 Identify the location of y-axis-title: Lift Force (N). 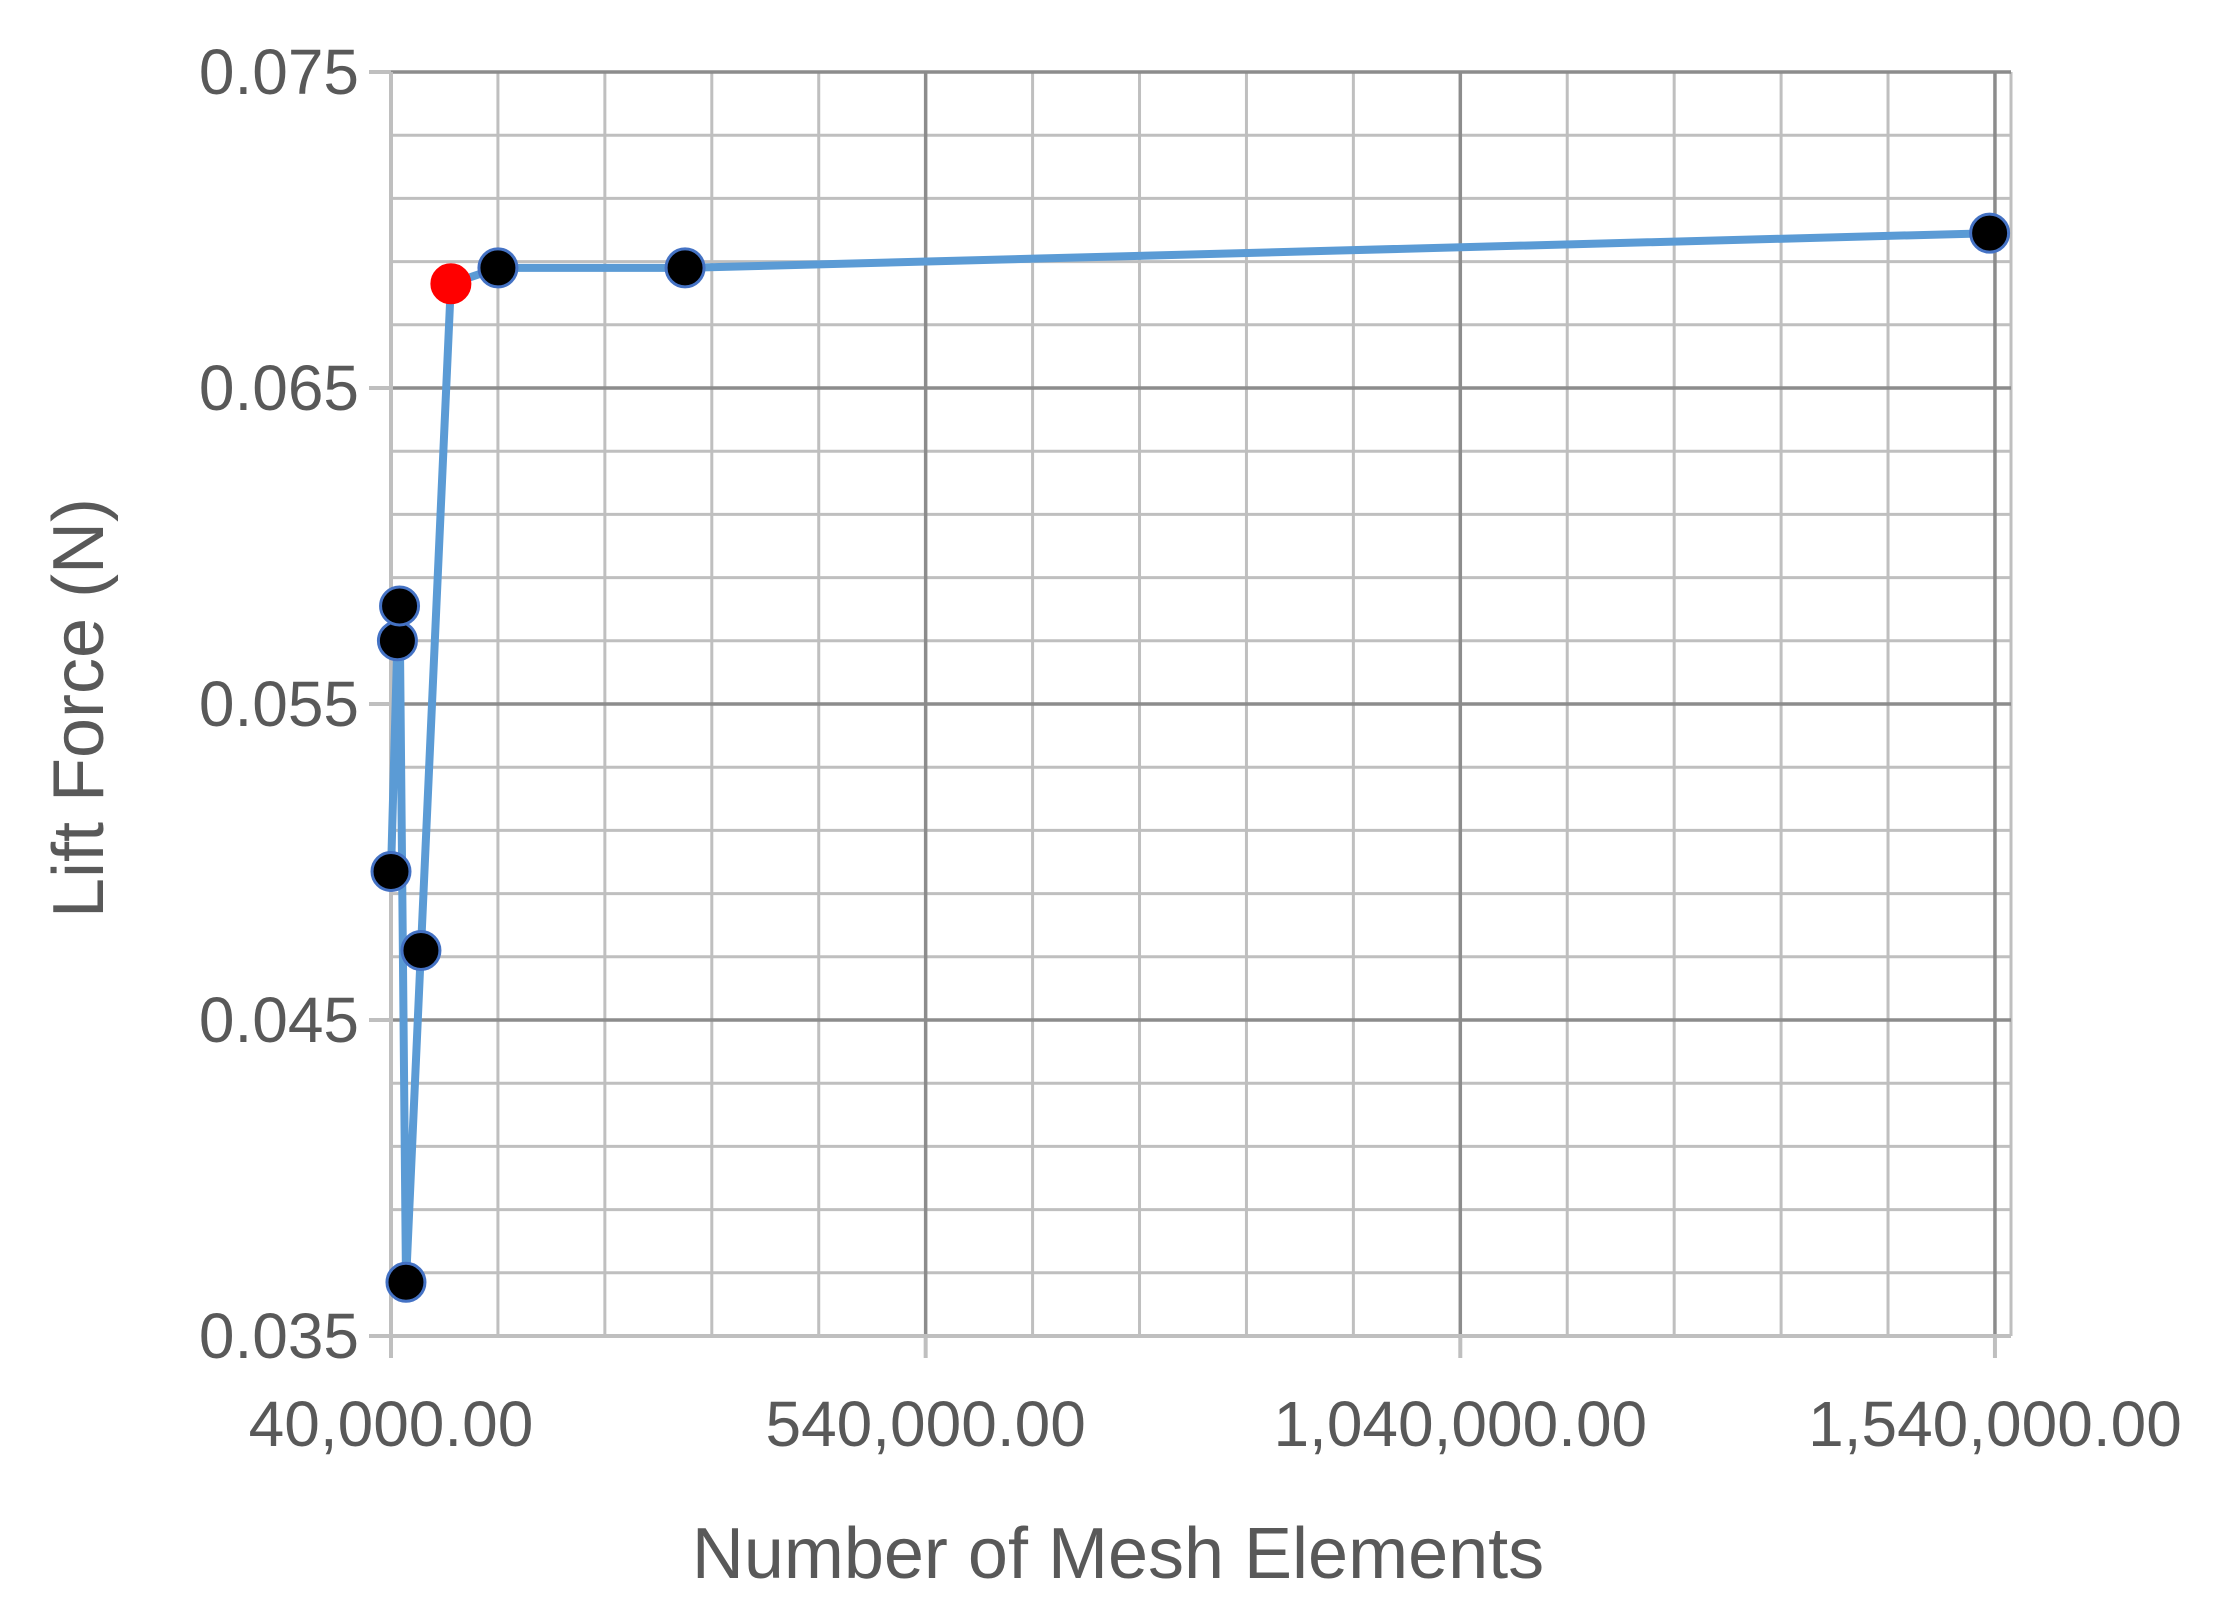
(79, 708).